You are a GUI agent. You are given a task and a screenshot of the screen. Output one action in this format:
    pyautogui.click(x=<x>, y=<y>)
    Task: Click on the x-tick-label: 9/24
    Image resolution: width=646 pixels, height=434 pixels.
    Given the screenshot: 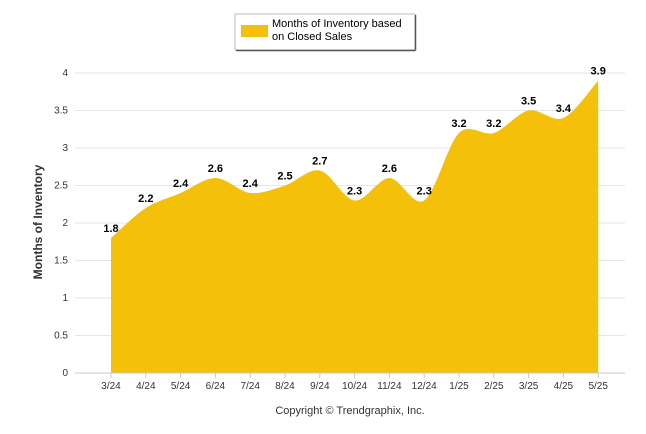 What is the action you would take?
    pyautogui.click(x=320, y=386)
    